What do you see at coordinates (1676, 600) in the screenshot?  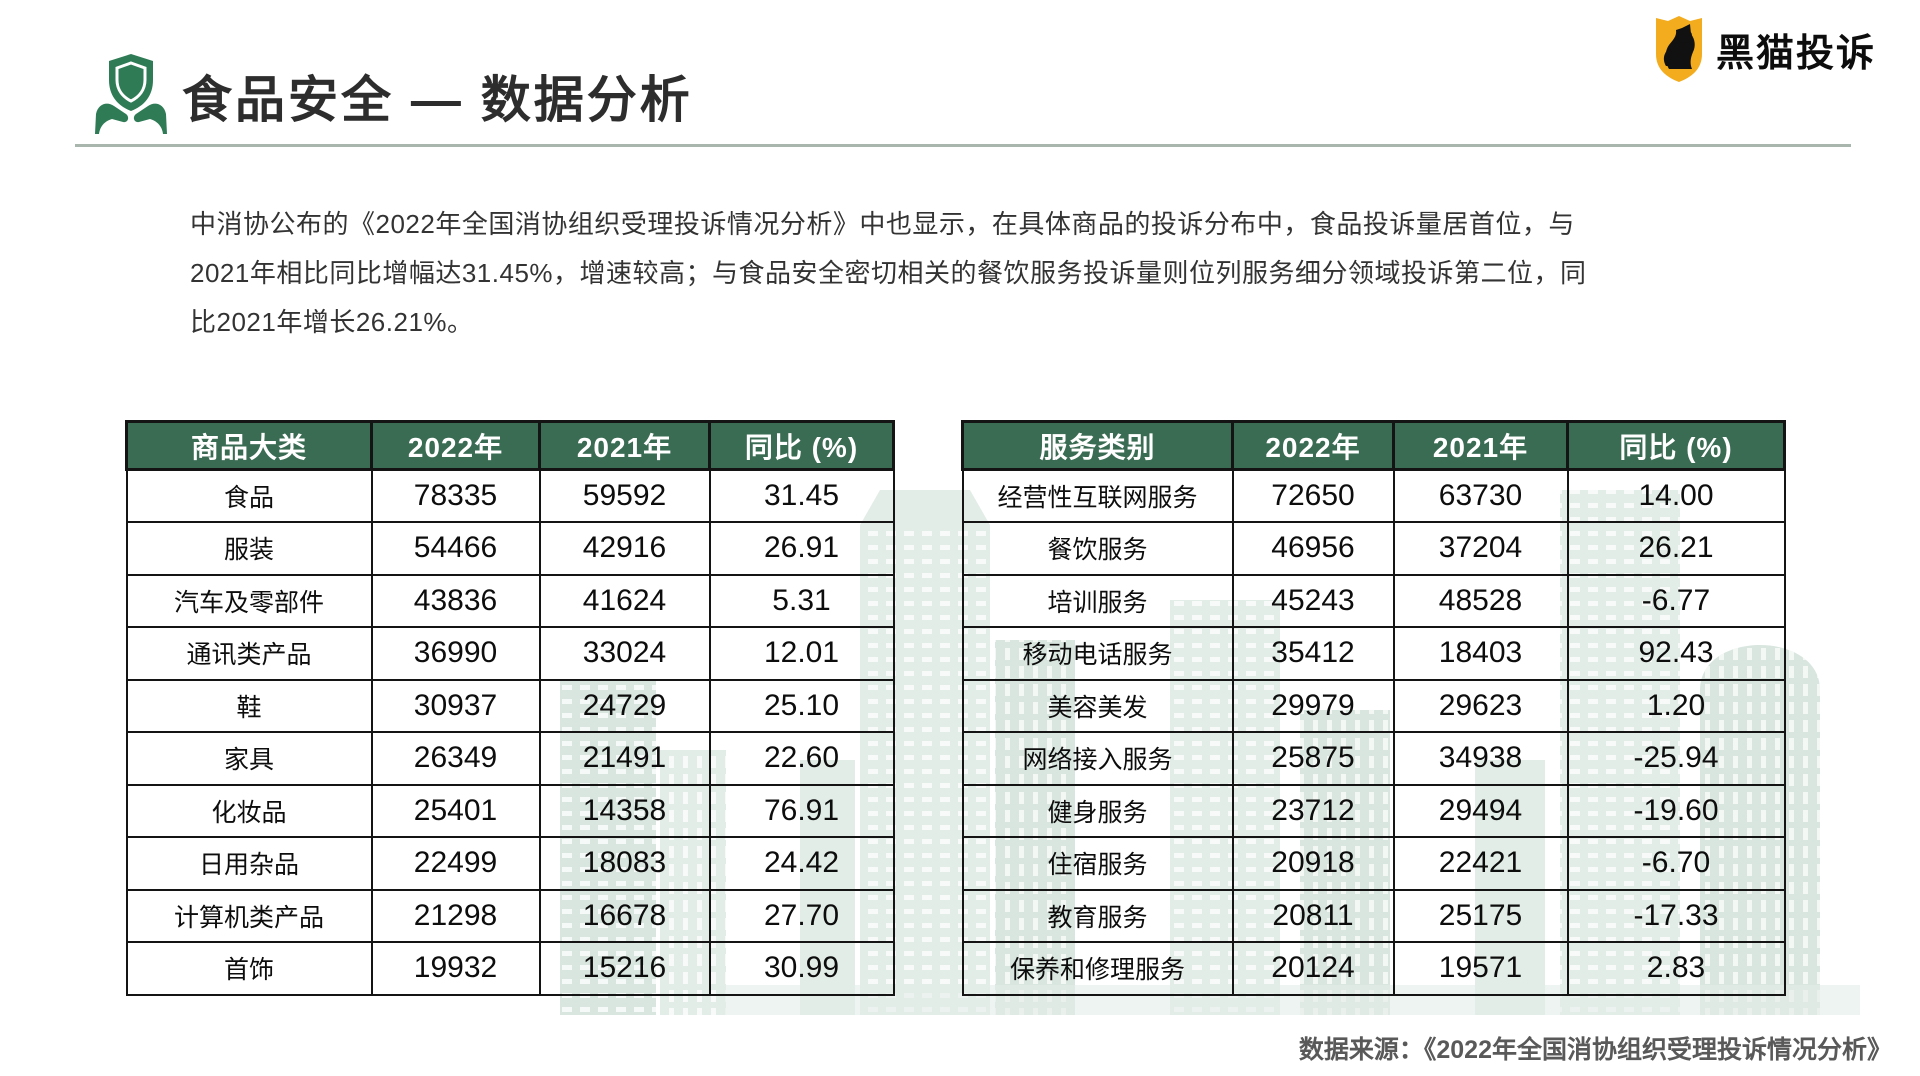 I see `value-cell: -6.77` at bounding box center [1676, 600].